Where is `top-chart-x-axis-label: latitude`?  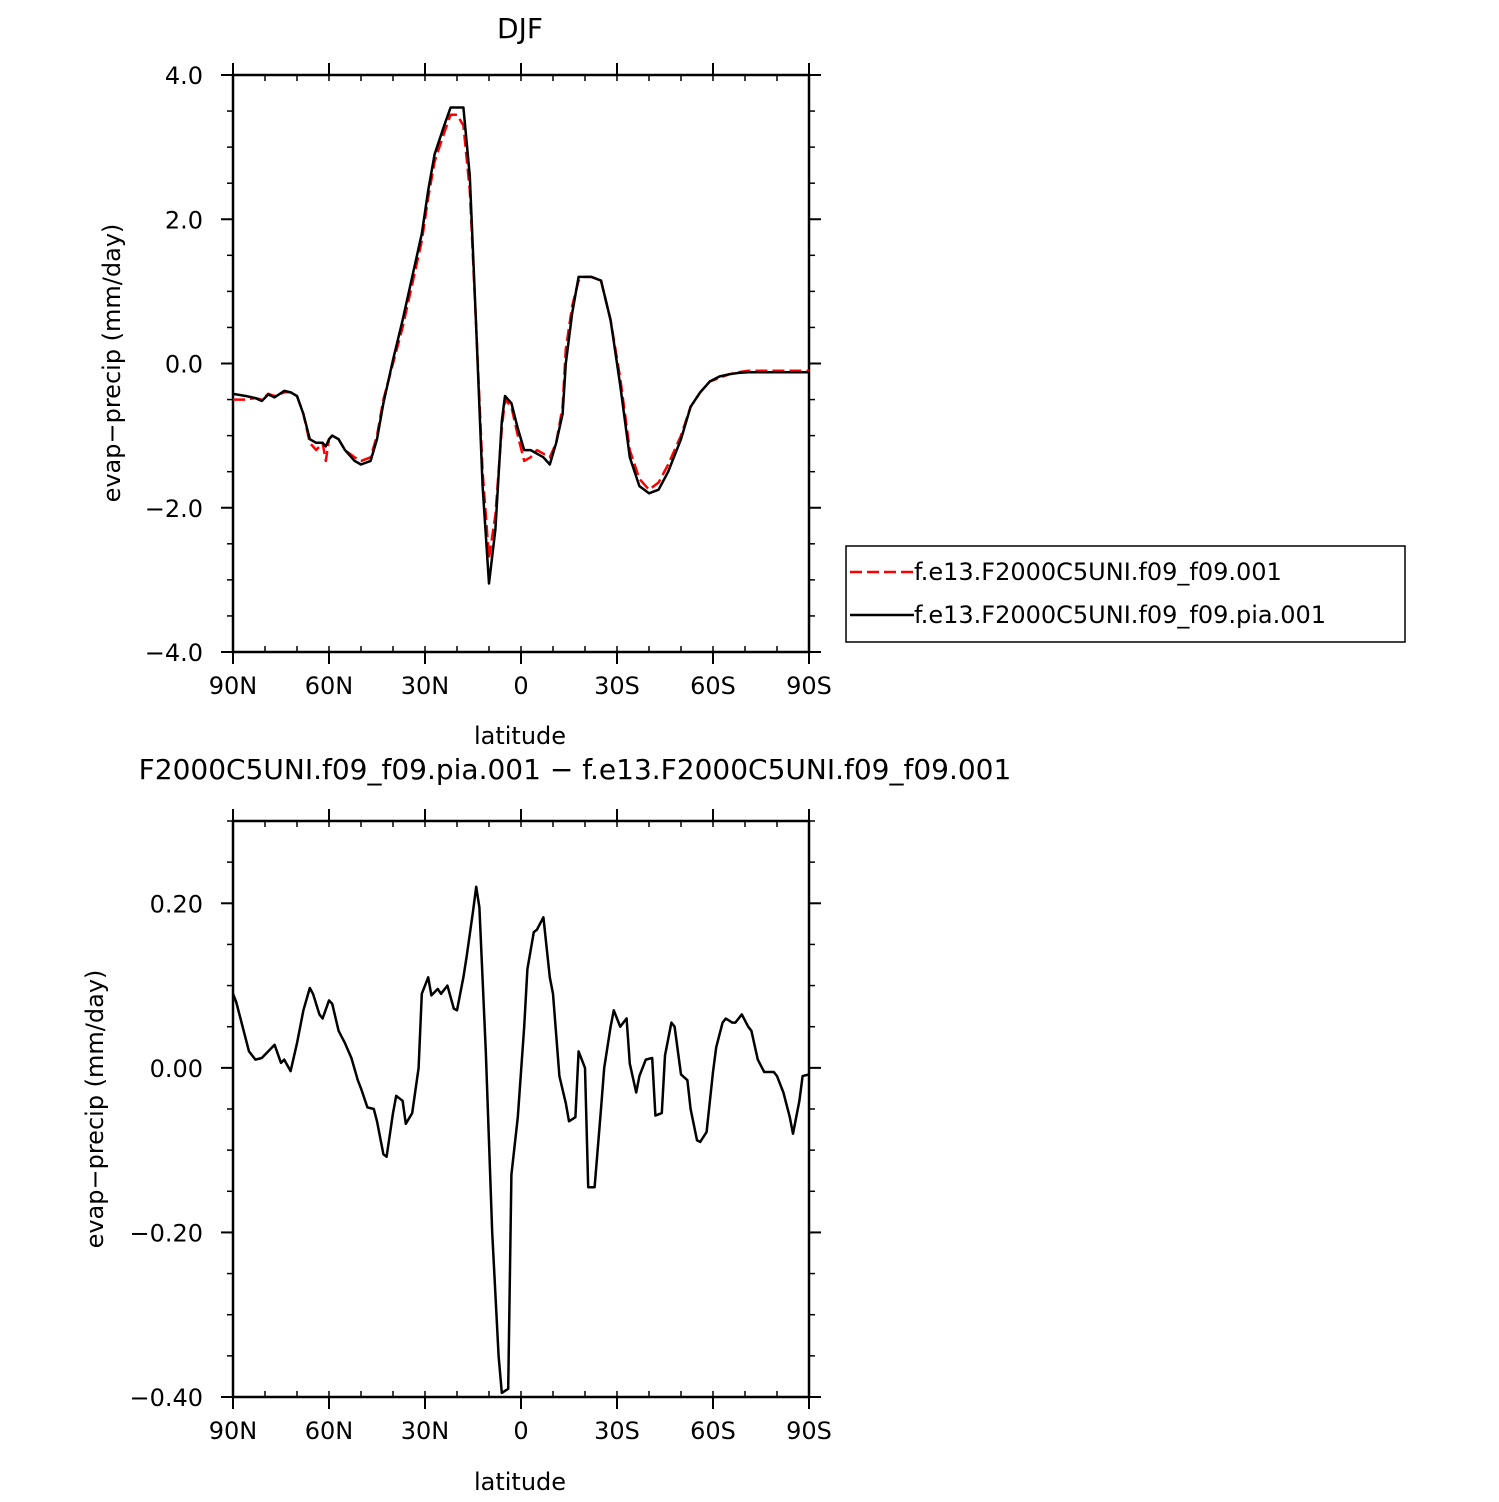
top-chart-x-axis-label: latitude is located at coordinates (520, 736).